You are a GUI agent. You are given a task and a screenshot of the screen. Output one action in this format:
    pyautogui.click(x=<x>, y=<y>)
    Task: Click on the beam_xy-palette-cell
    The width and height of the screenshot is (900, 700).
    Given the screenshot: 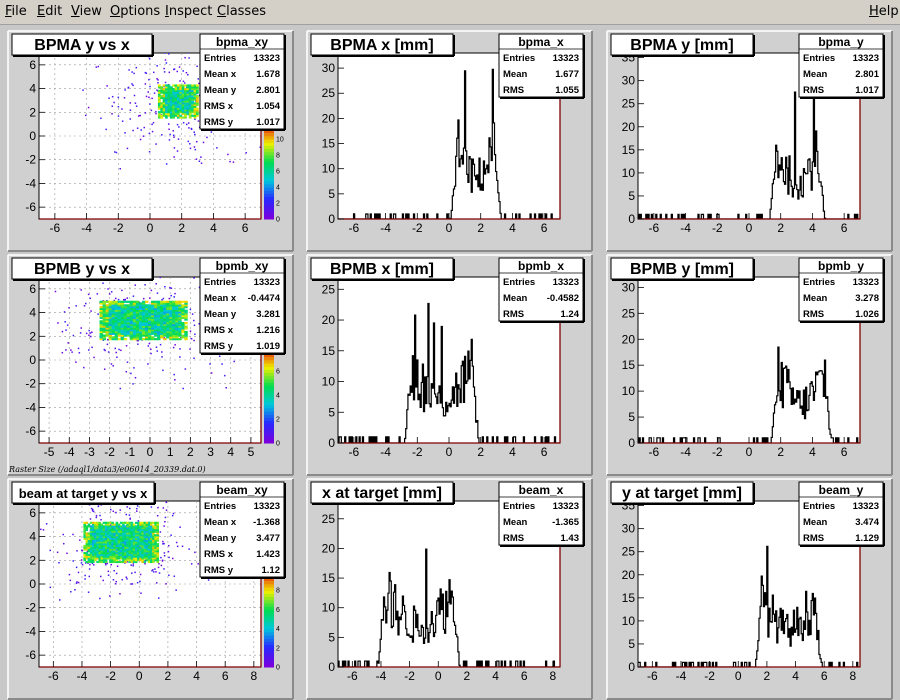 What is the action you would take?
    pyautogui.click(x=269, y=601)
    